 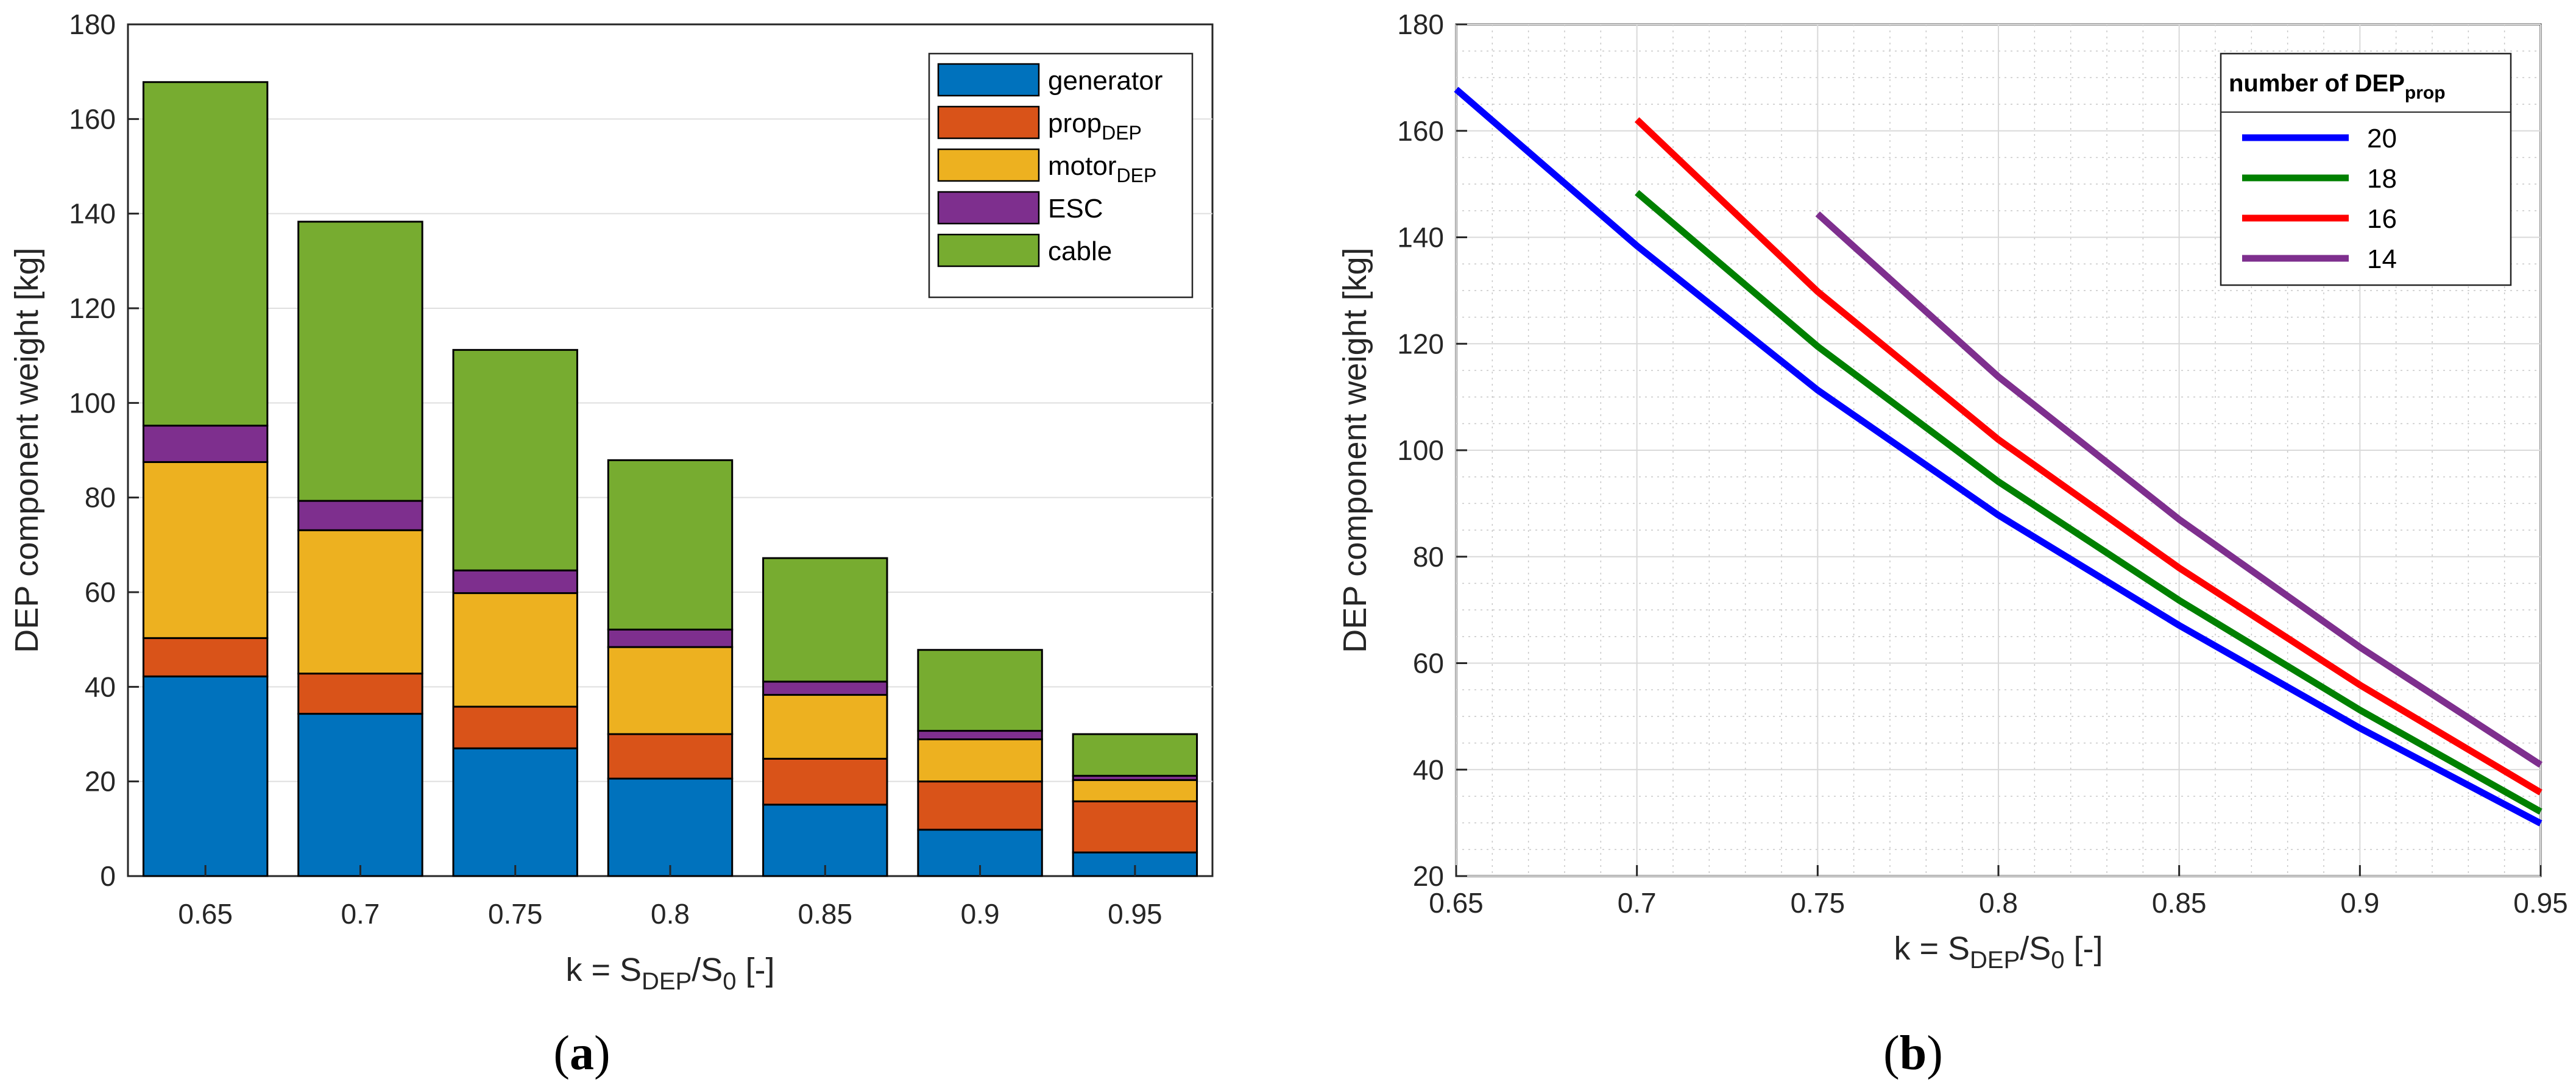 I want to click on y-tick-label-a: 60, so click(x=100, y=592).